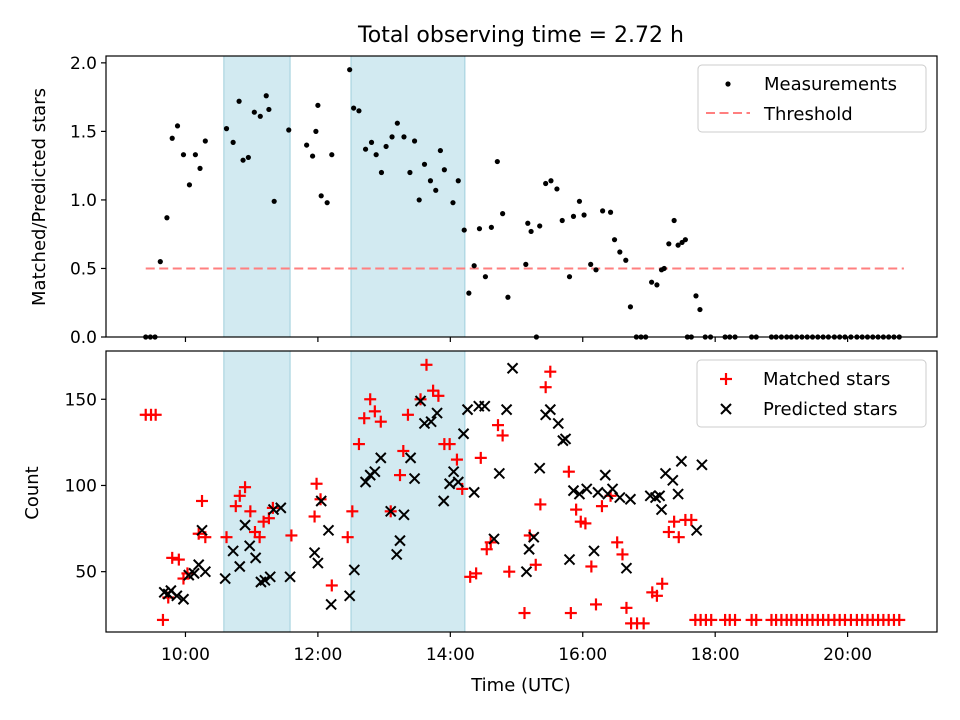  Describe the element at coordinates (85, 486) in the screenshot. I see `bottom-y-axis: 50 100 150` at that location.